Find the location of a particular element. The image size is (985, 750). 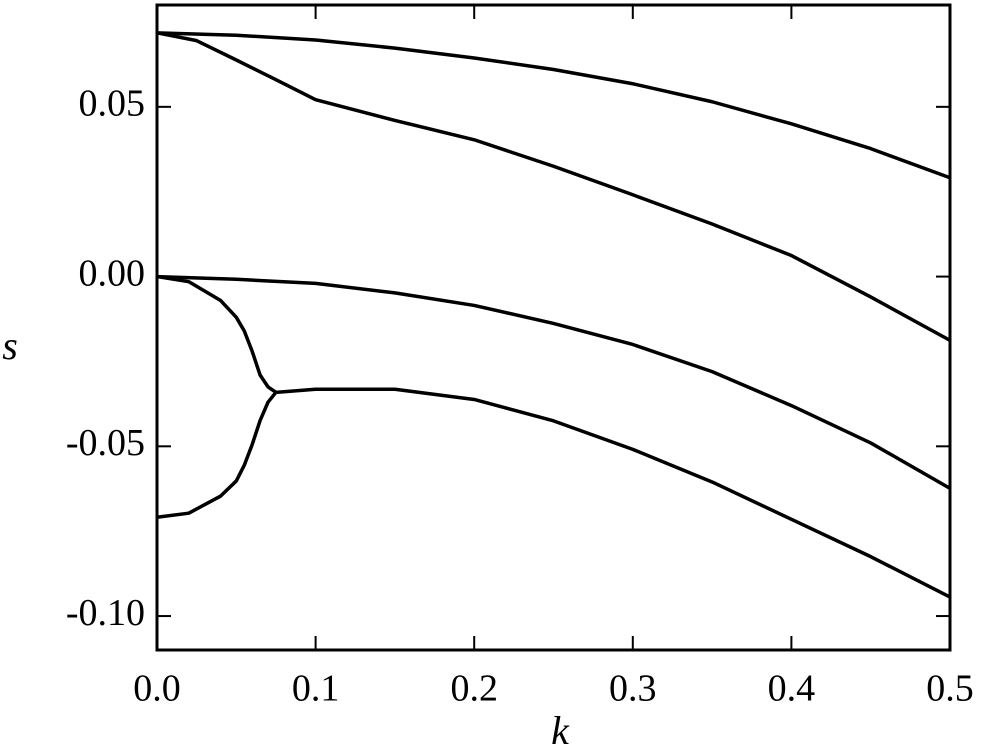

x-tick-label: 0.3 is located at coordinates (633, 689).